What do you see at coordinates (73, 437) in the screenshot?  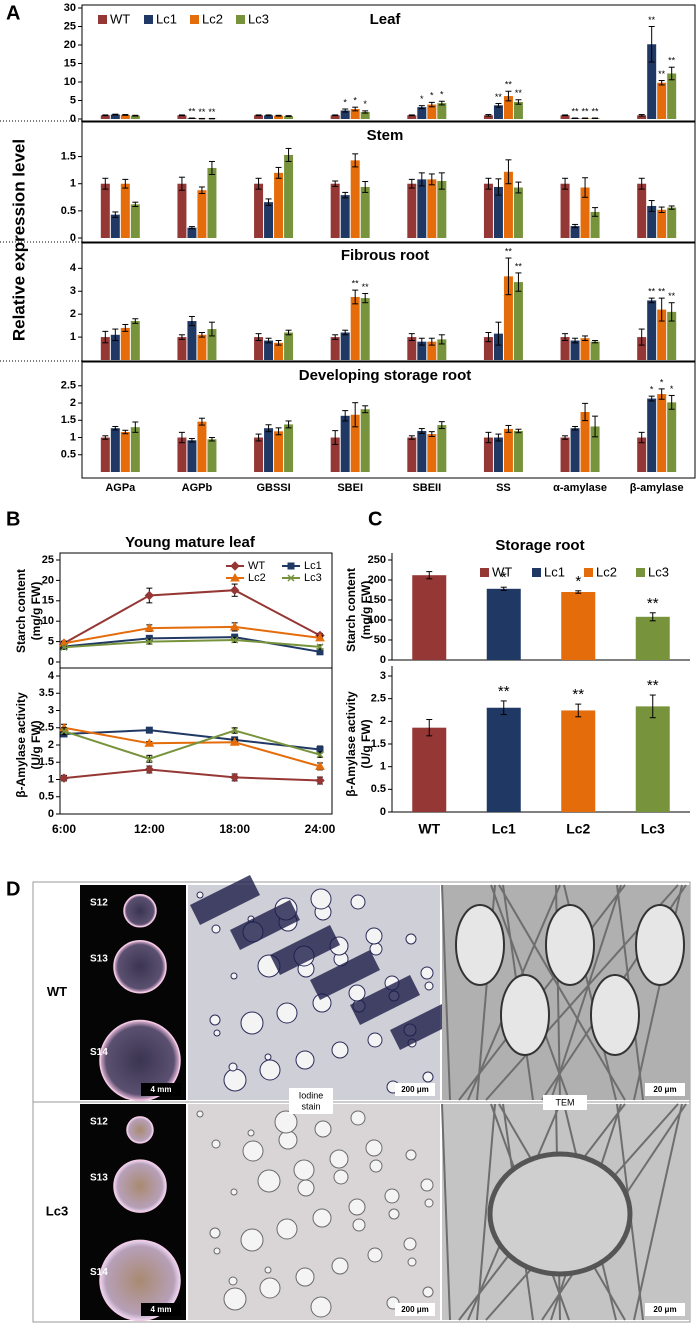 I see `y-tick-label: 1` at bounding box center [73, 437].